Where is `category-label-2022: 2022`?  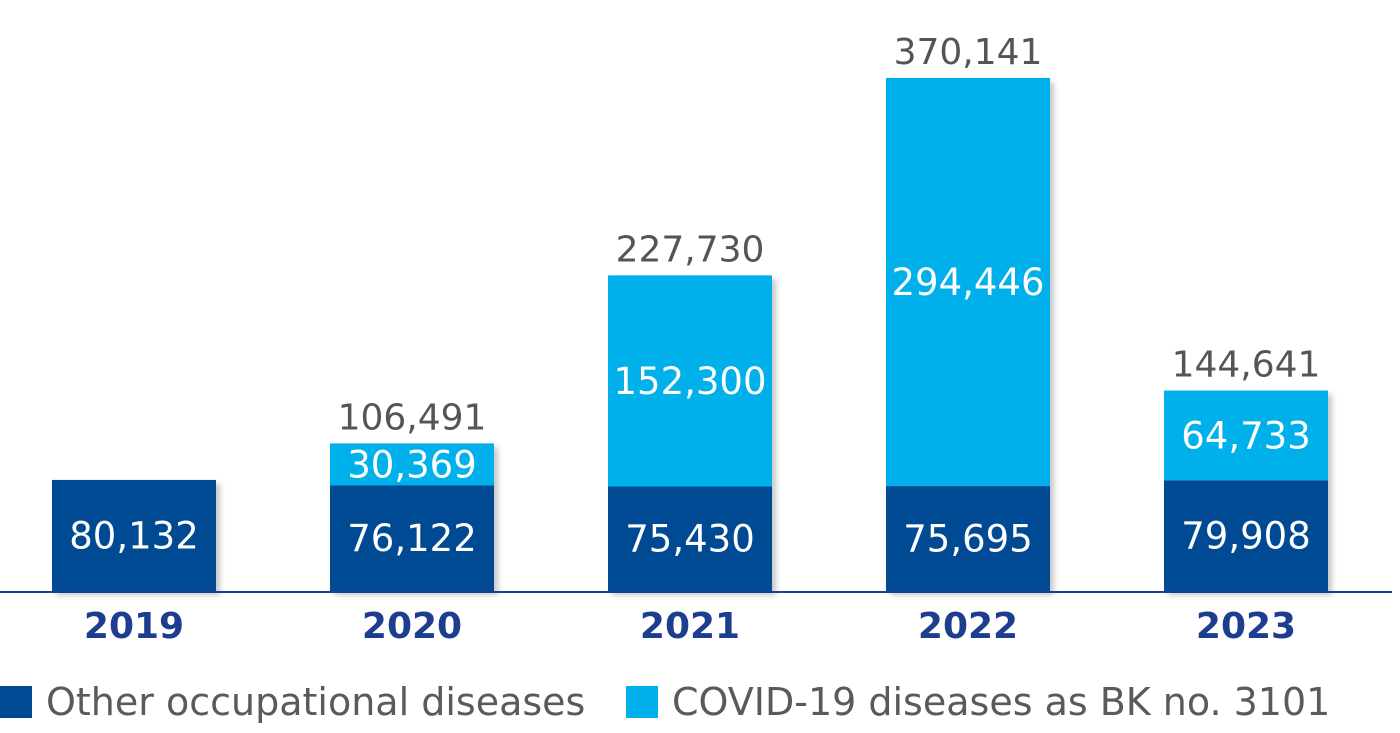 category-label-2022: 2022 is located at coordinates (968, 626).